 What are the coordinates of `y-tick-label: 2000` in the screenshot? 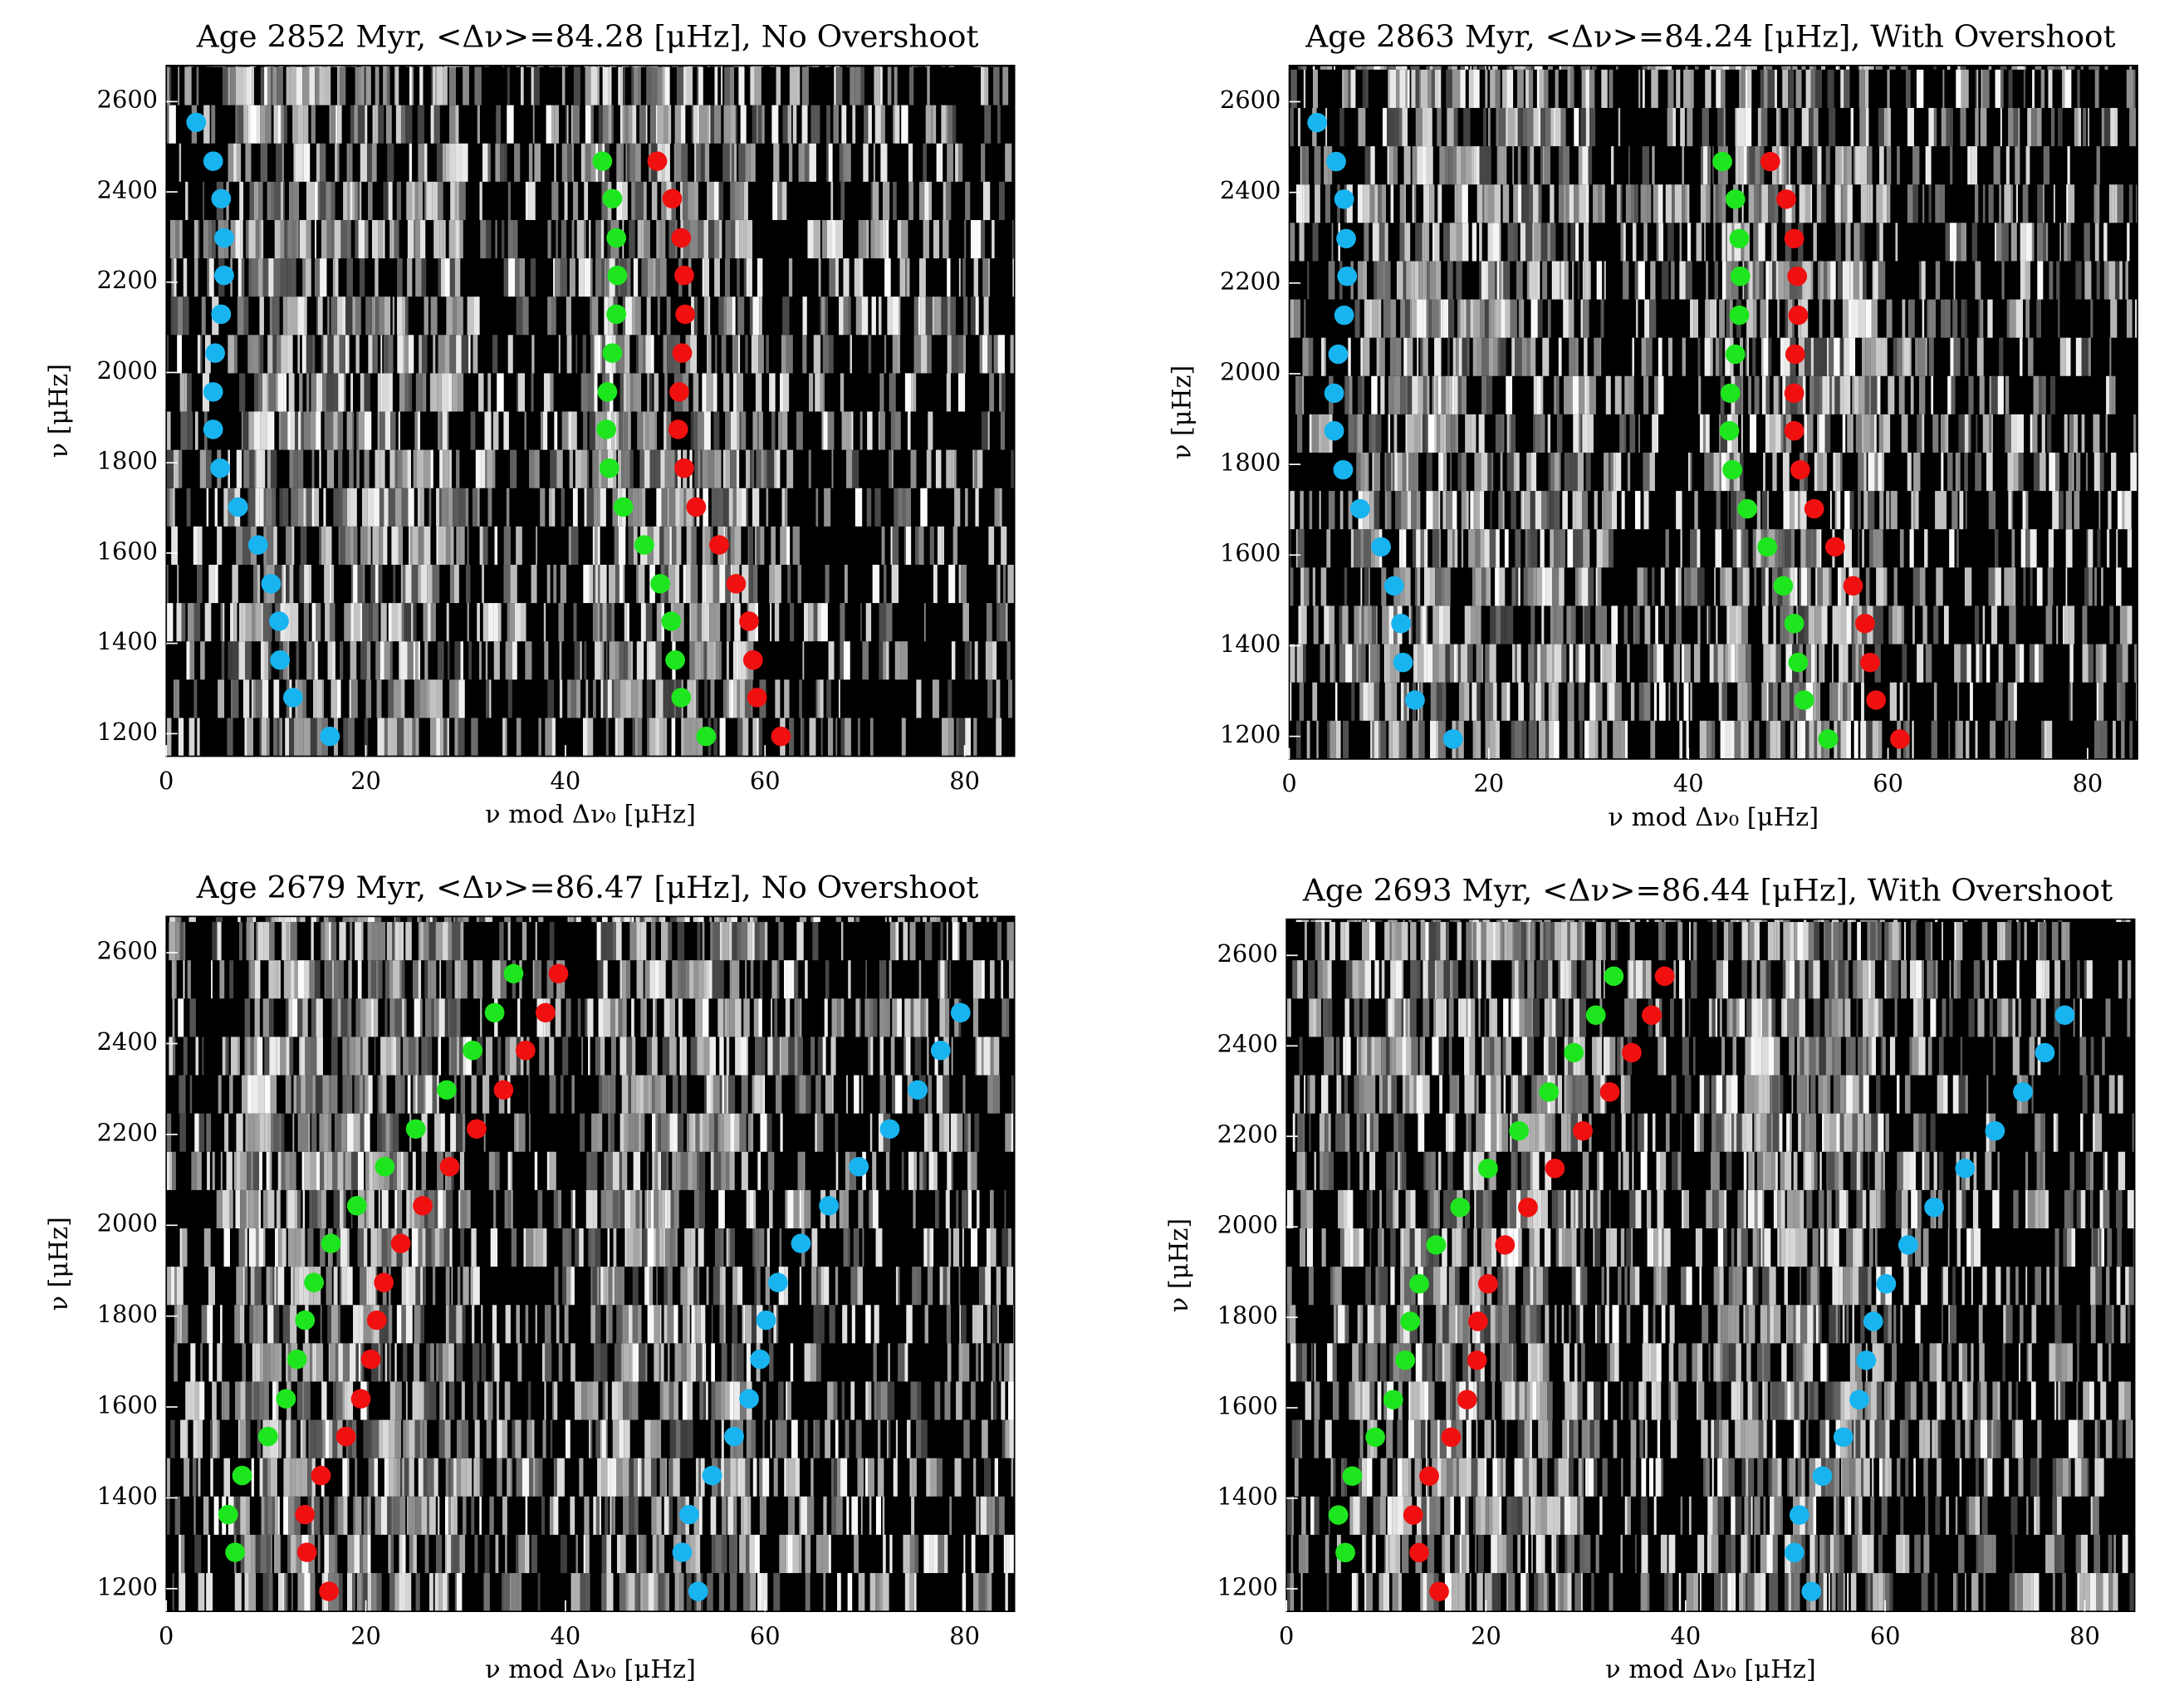 It's located at (127, 370).